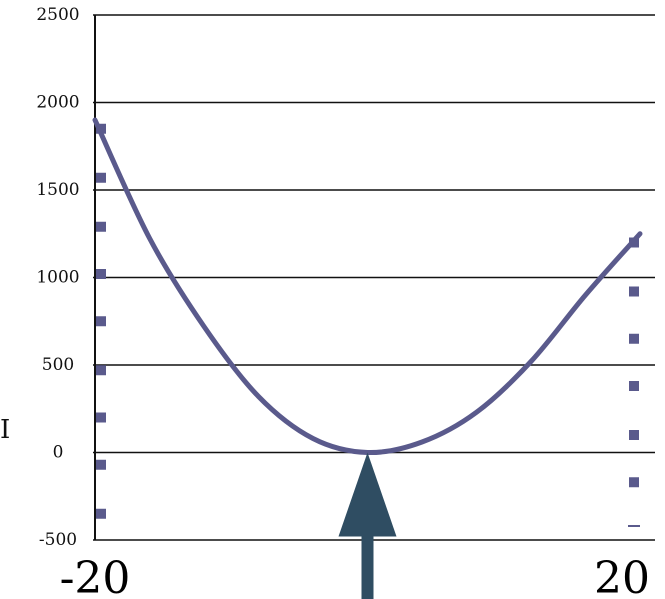 The height and width of the screenshot is (599, 665). What do you see at coordinates (5, 430) in the screenshot?
I see `edge-character: I` at bounding box center [5, 430].